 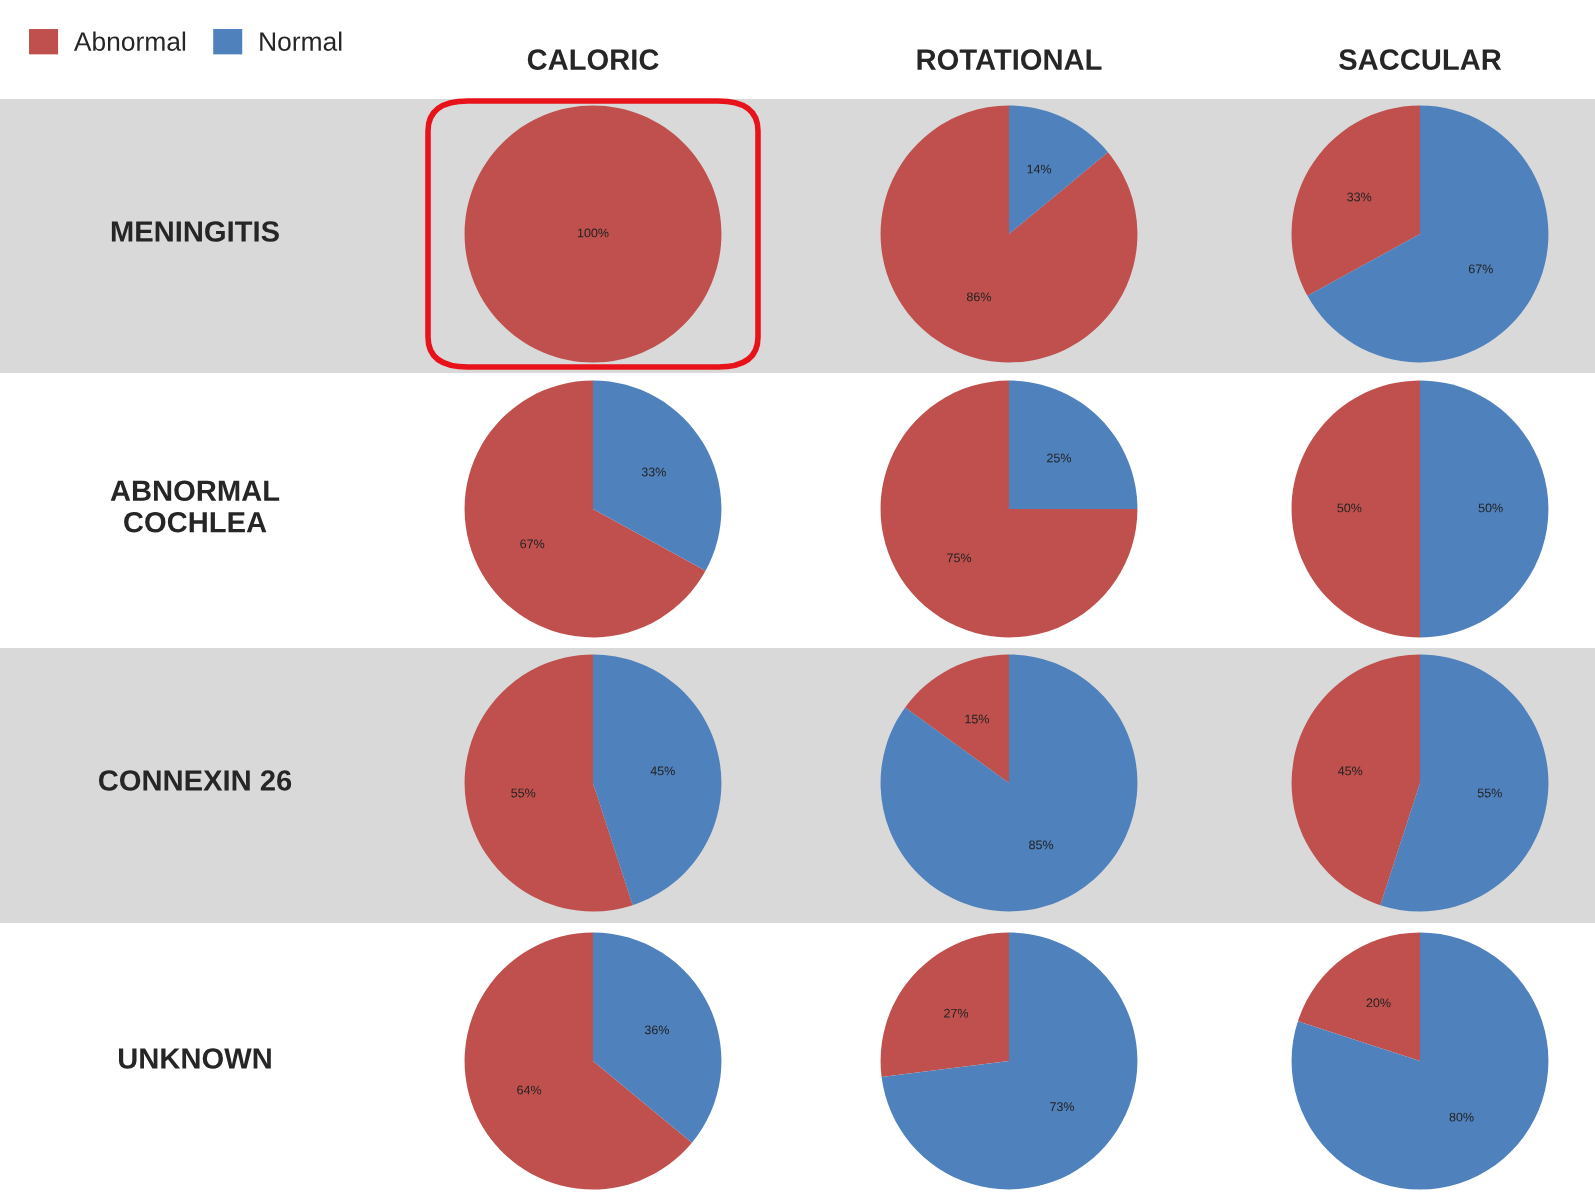 What do you see at coordinates (195, 231) in the screenshot?
I see `text: MENINGITIS` at bounding box center [195, 231].